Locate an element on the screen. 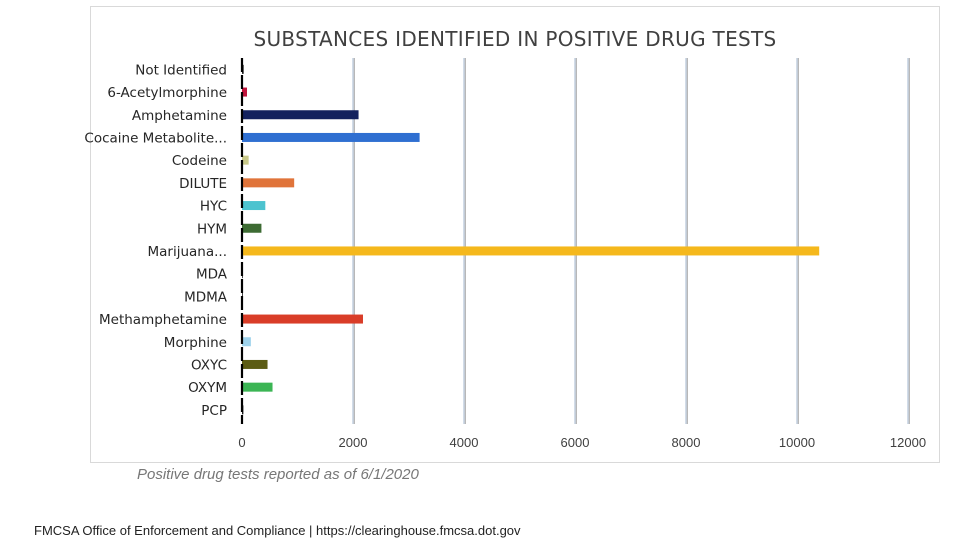 This screenshot has height=552, width=980. x-tick-label: 12000 is located at coordinates (908, 442).